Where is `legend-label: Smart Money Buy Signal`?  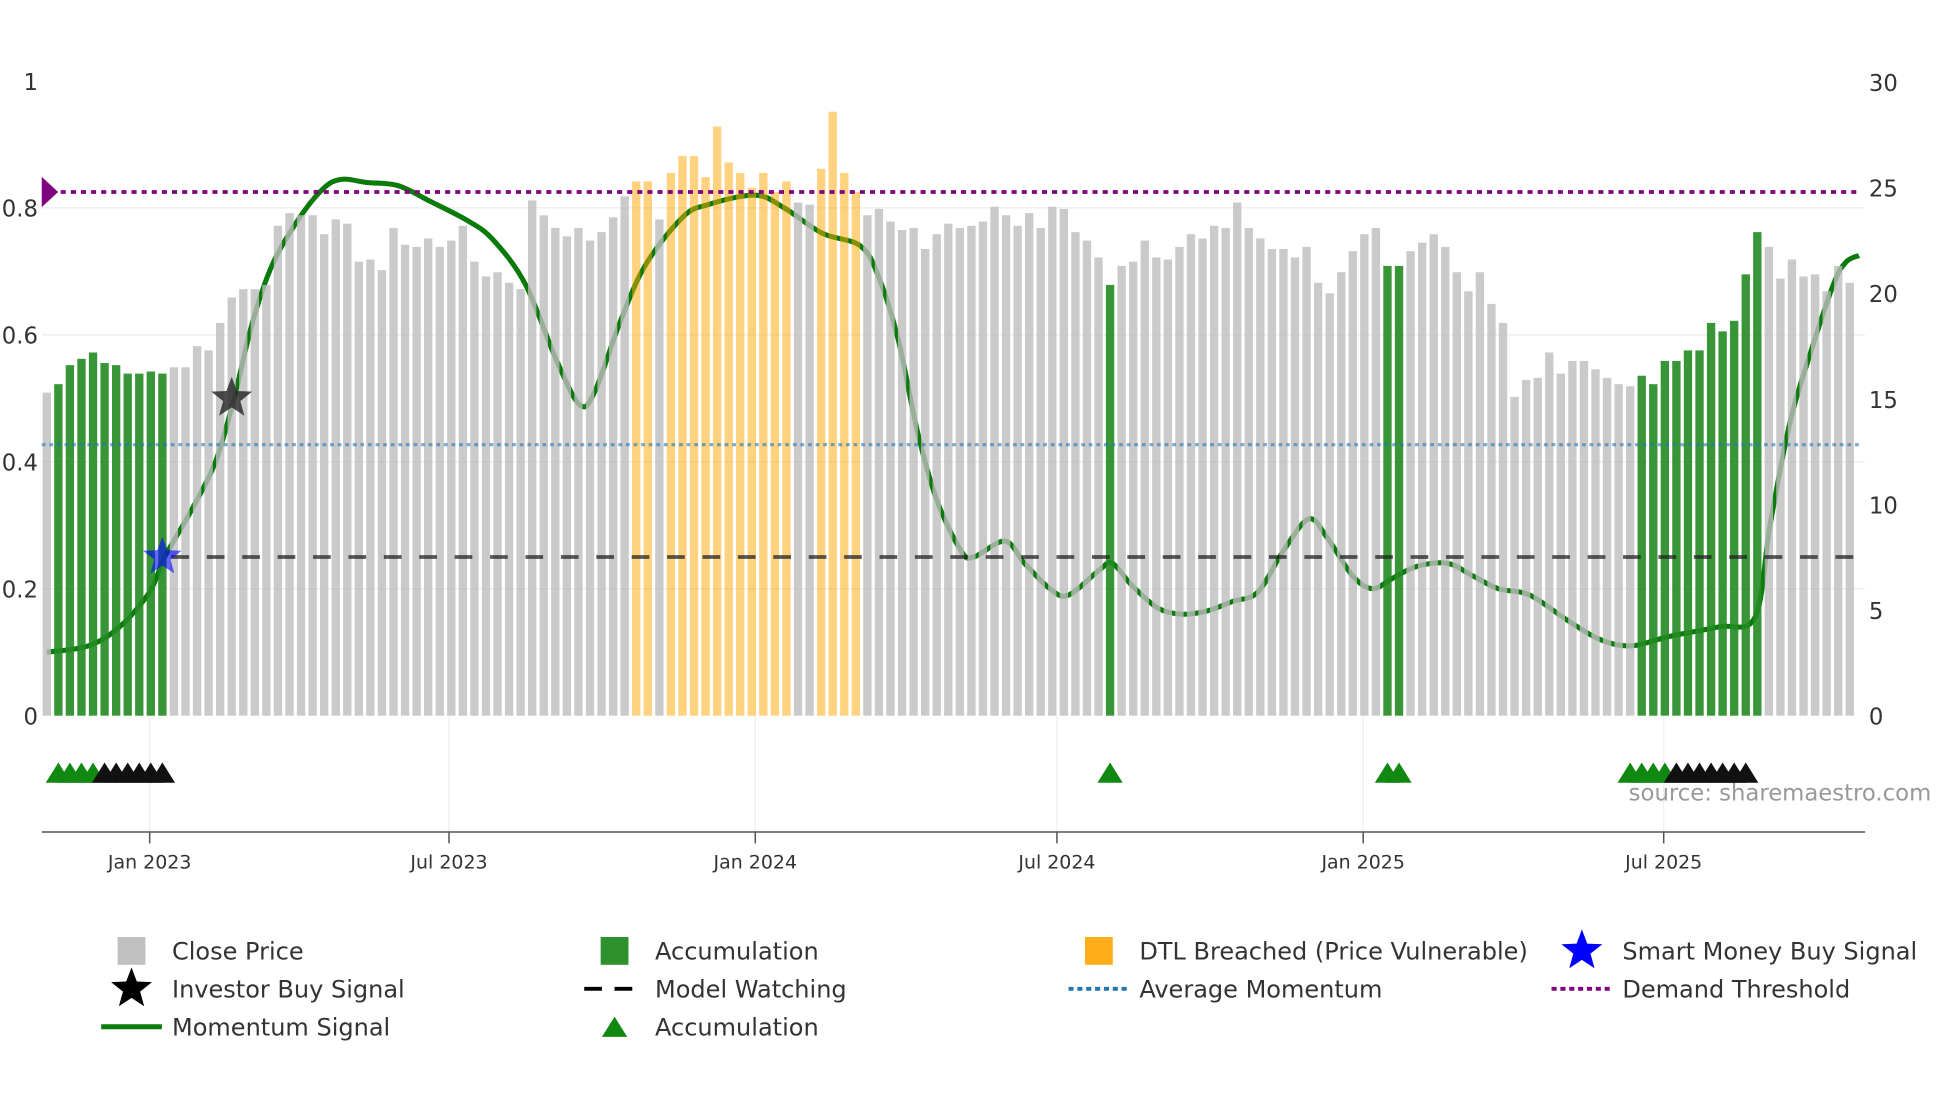
legend-label: Smart Money Buy Signal is located at coordinates (1769, 952).